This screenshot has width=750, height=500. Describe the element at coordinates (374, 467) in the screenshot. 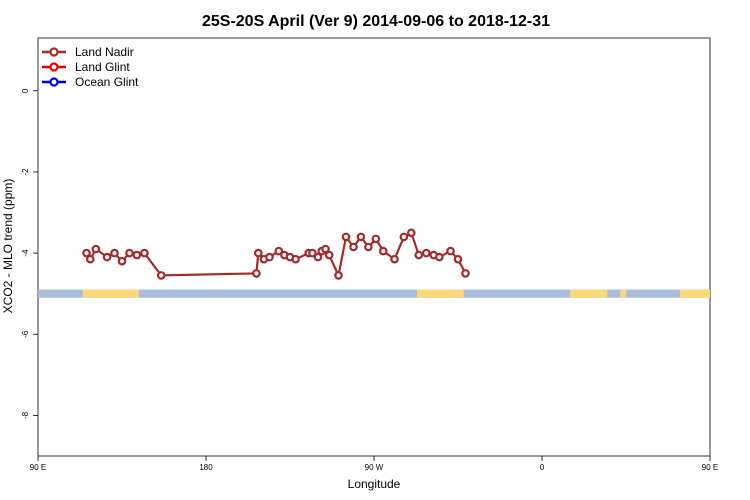

I see `x-tick-label: 90 W` at that location.